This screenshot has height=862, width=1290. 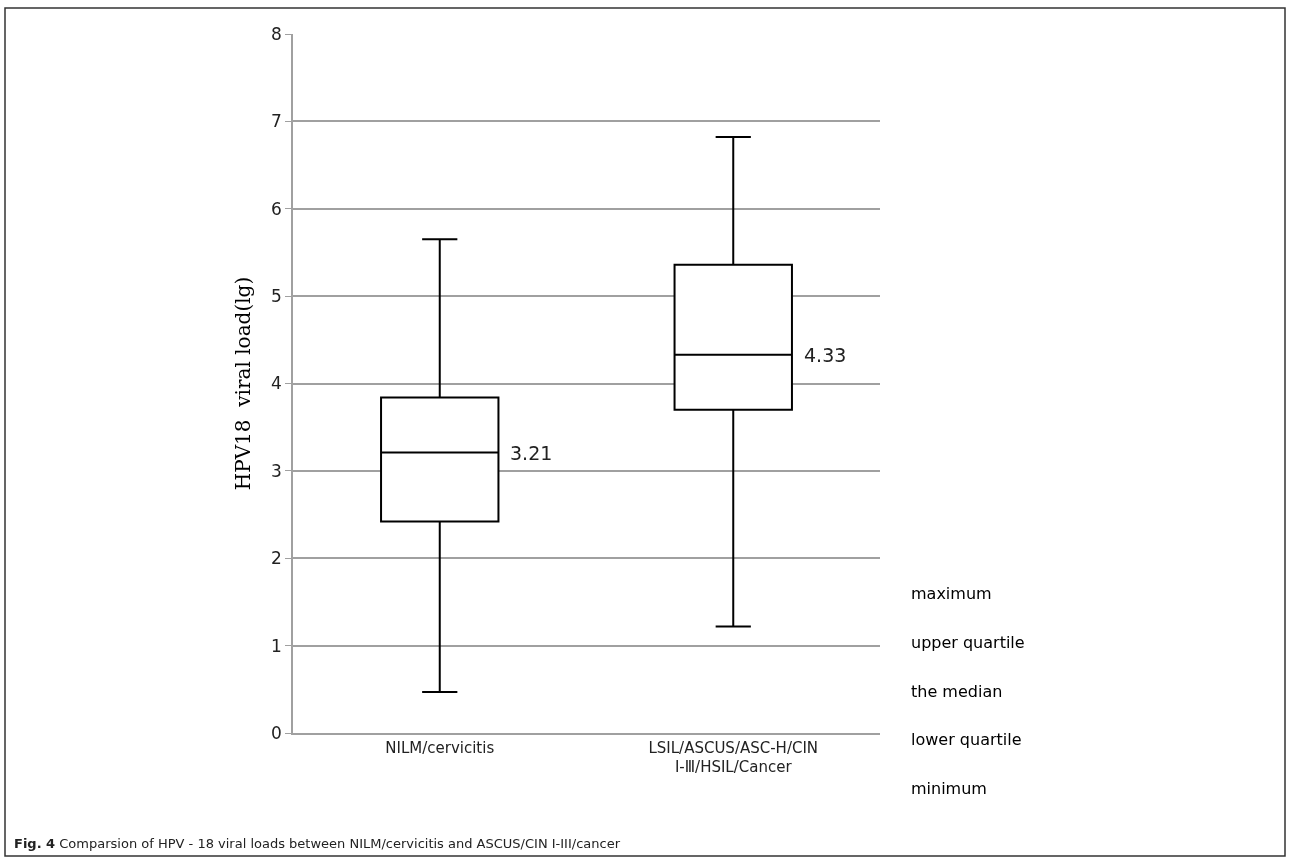 What do you see at coordinates (440, 747) in the screenshot?
I see `x-tick-label: NILM/cervicitis` at bounding box center [440, 747].